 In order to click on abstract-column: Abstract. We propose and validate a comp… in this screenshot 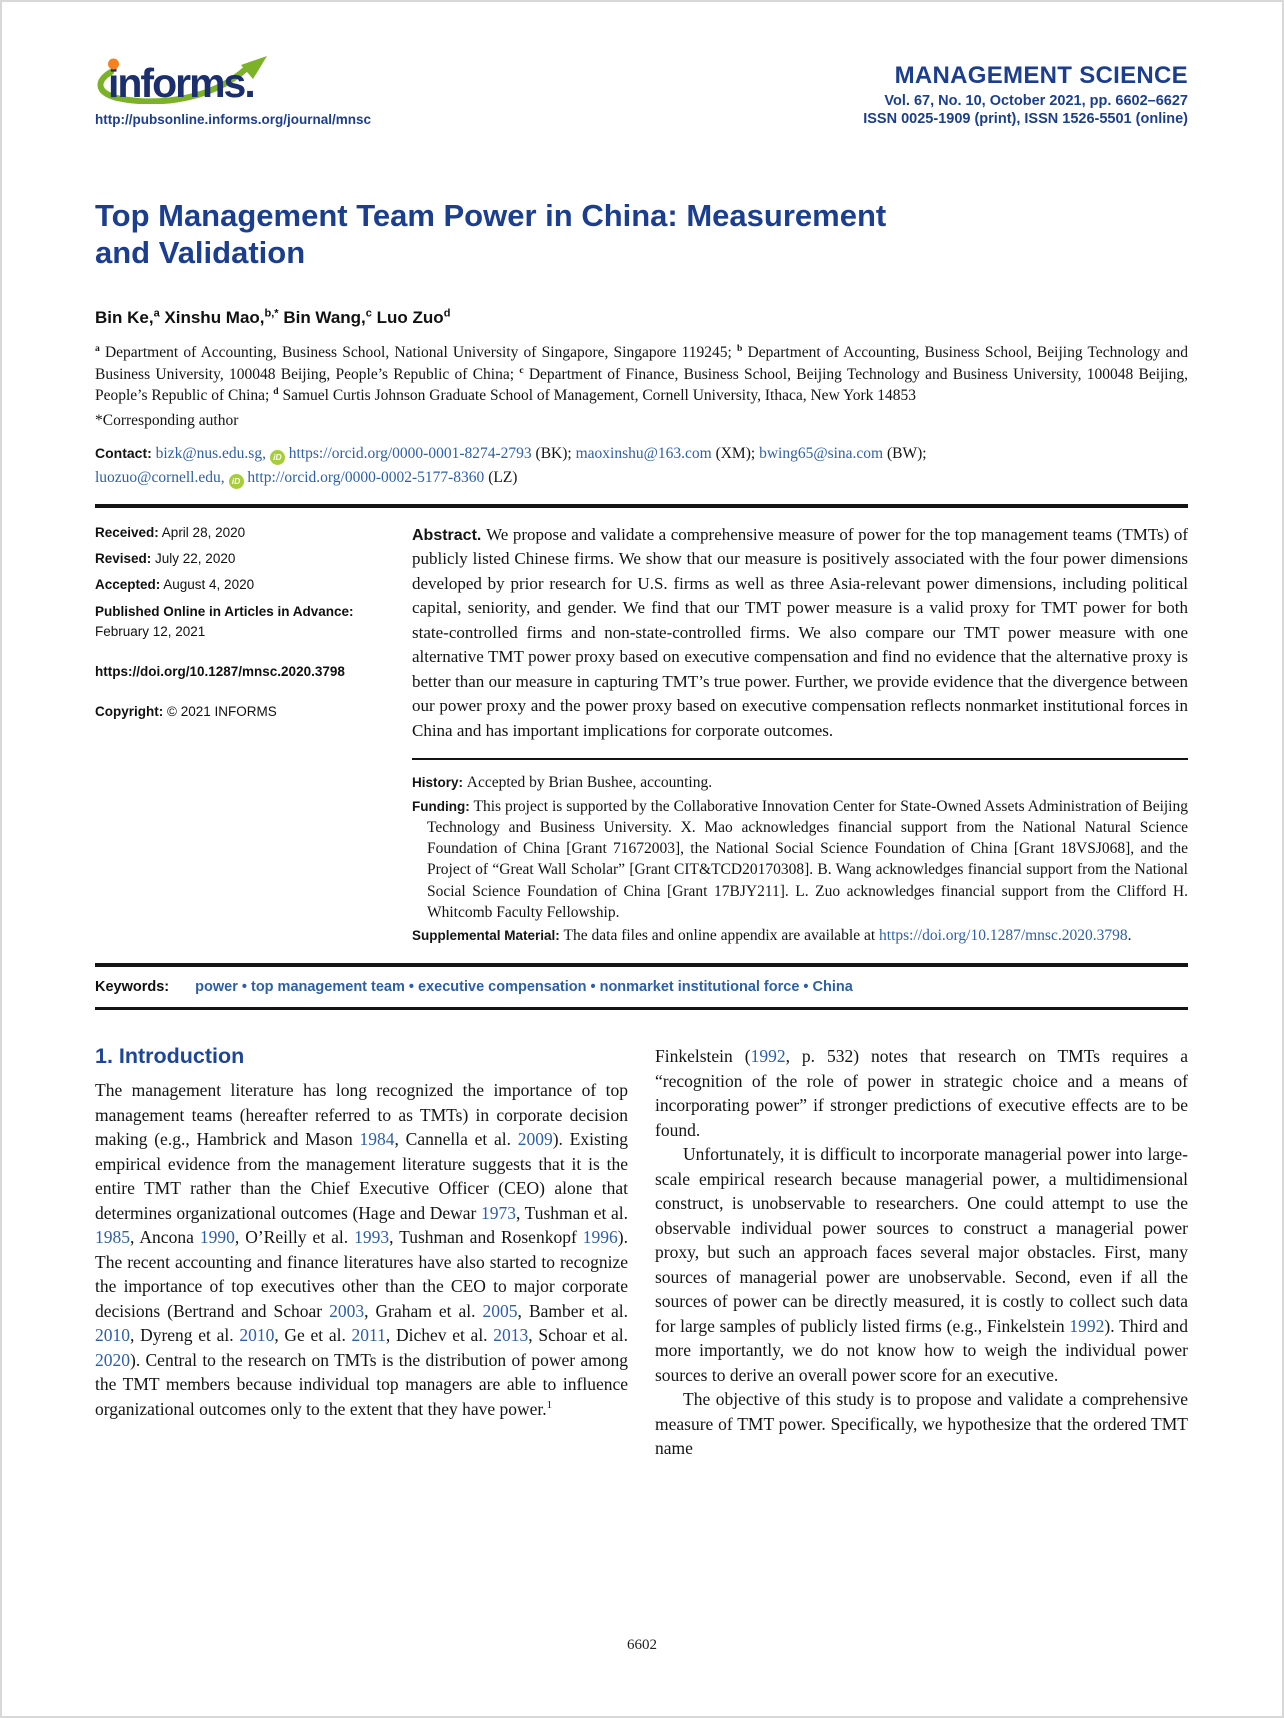, I will do `click(800, 736)`.